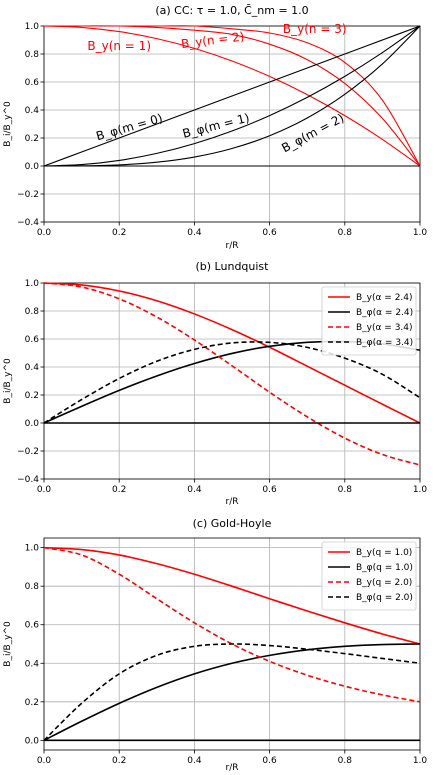  I want to click on annotation-label: B_y(n = 3), so click(315, 29).